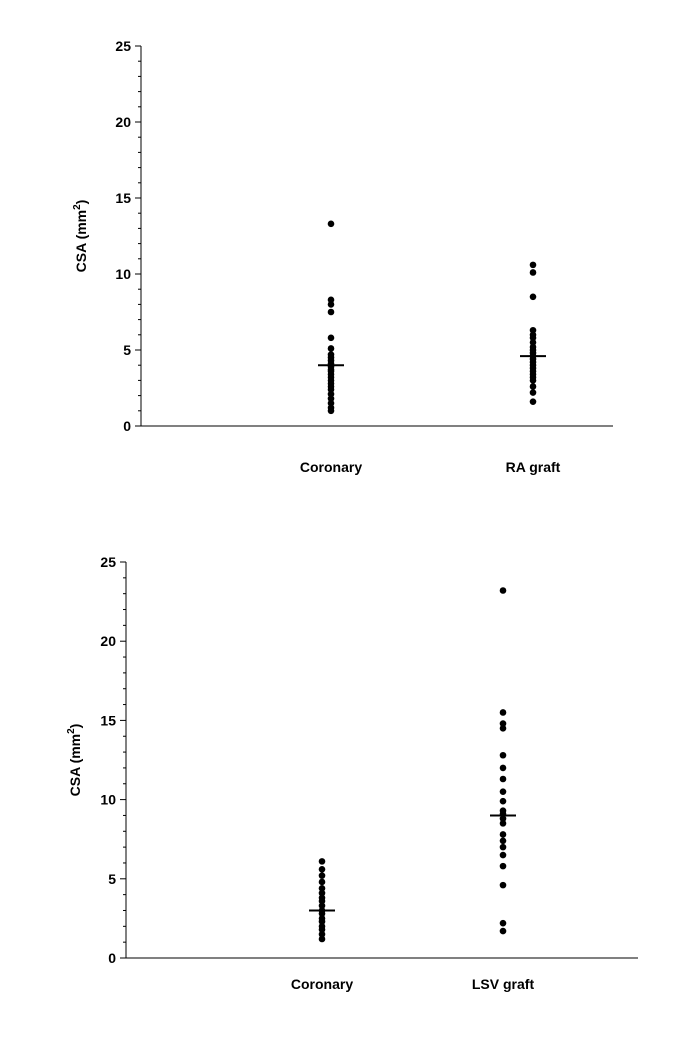 Image resolution: width=685 pixels, height=1041 pixels. Describe the element at coordinates (503, 984) in the screenshot. I see `x-category-label: LSV graft` at that location.